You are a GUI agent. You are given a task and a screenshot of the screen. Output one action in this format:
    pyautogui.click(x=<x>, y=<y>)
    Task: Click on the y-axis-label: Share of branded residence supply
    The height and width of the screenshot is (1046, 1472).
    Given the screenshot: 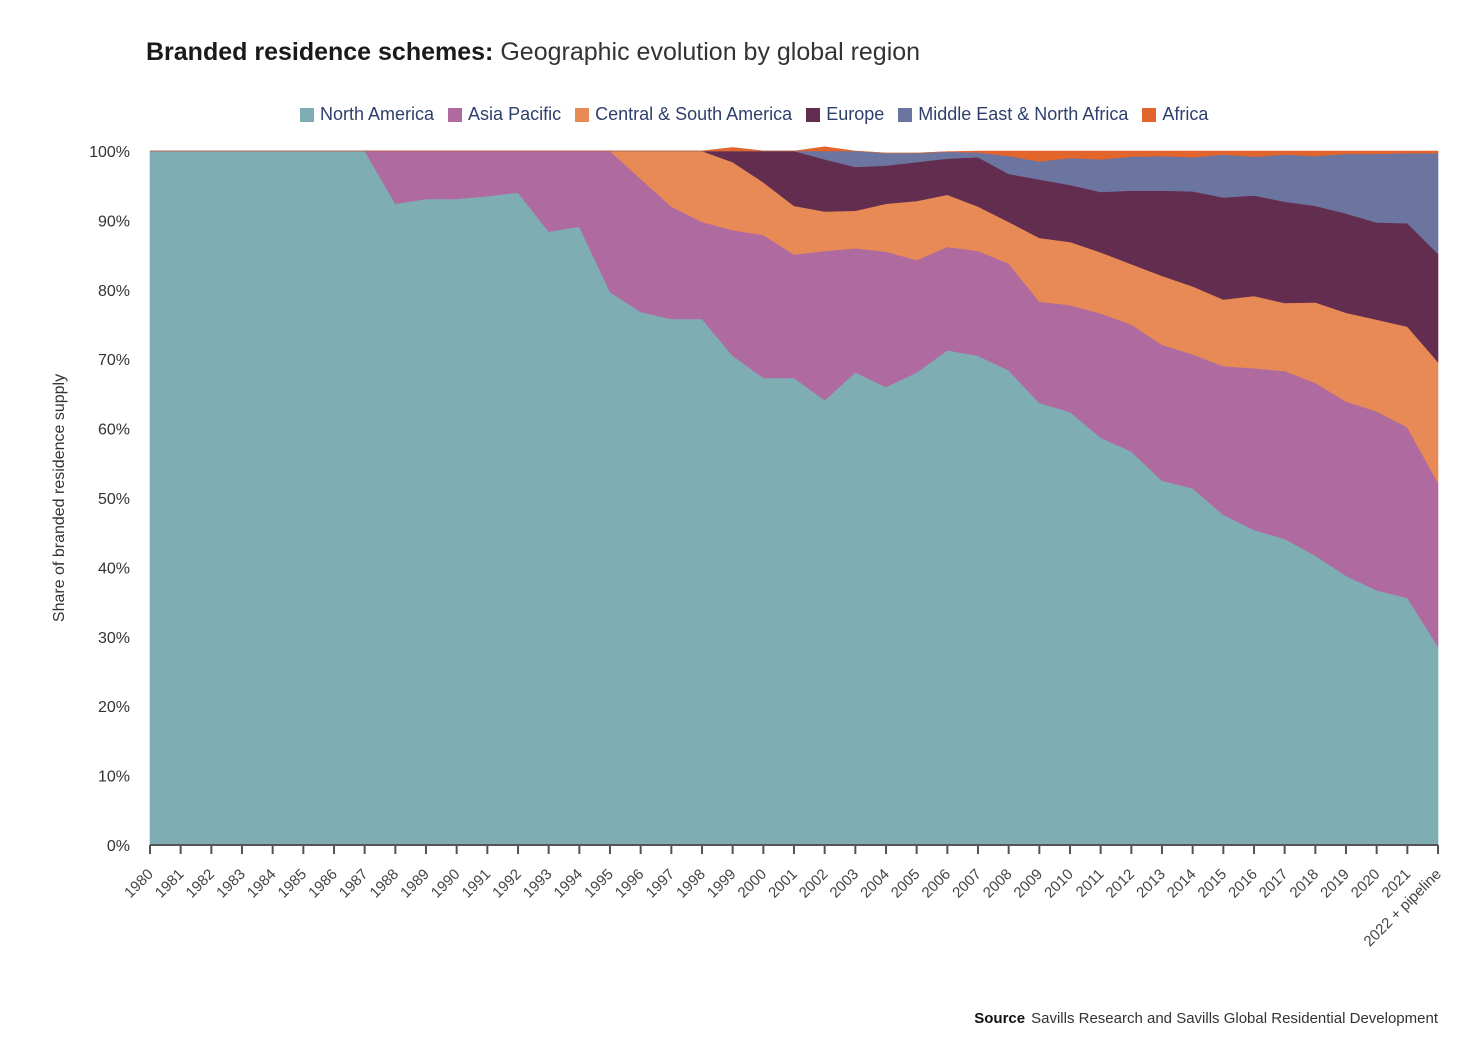 What is the action you would take?
    pyautogui.click(x=59, y=498)
    